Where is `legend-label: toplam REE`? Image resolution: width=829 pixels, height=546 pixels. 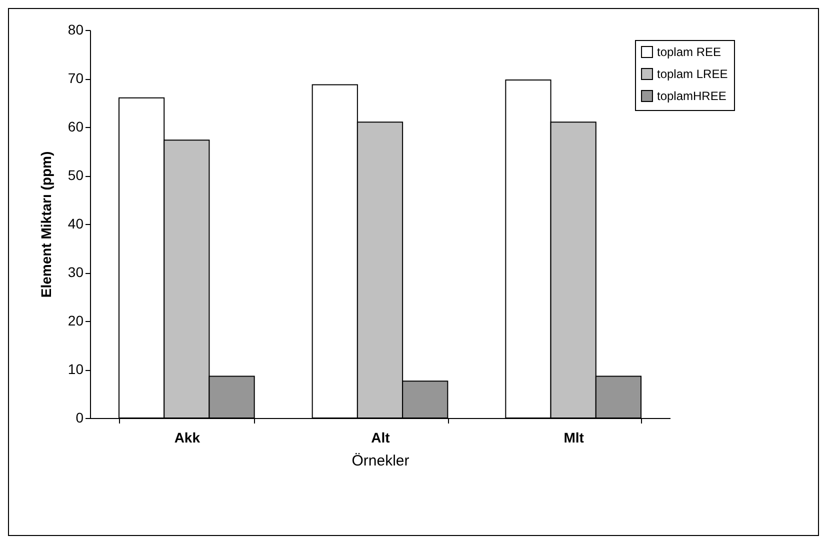 legend-label: toplam REE is located at coordinates (689, 52).